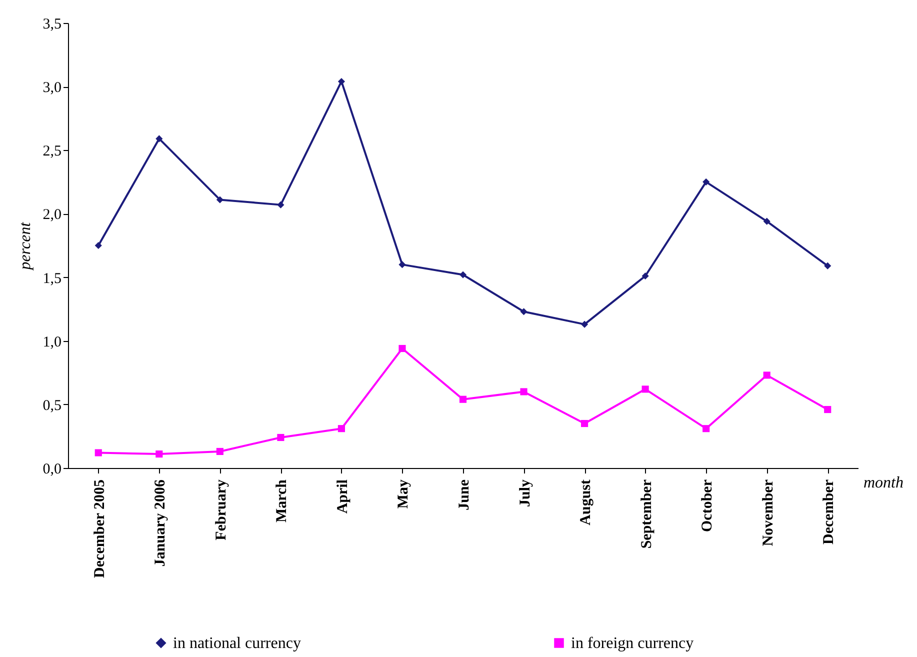  Describe the element at coordinates (464, 494) in the screenshot. I see `x-tick-label: June` at that location.